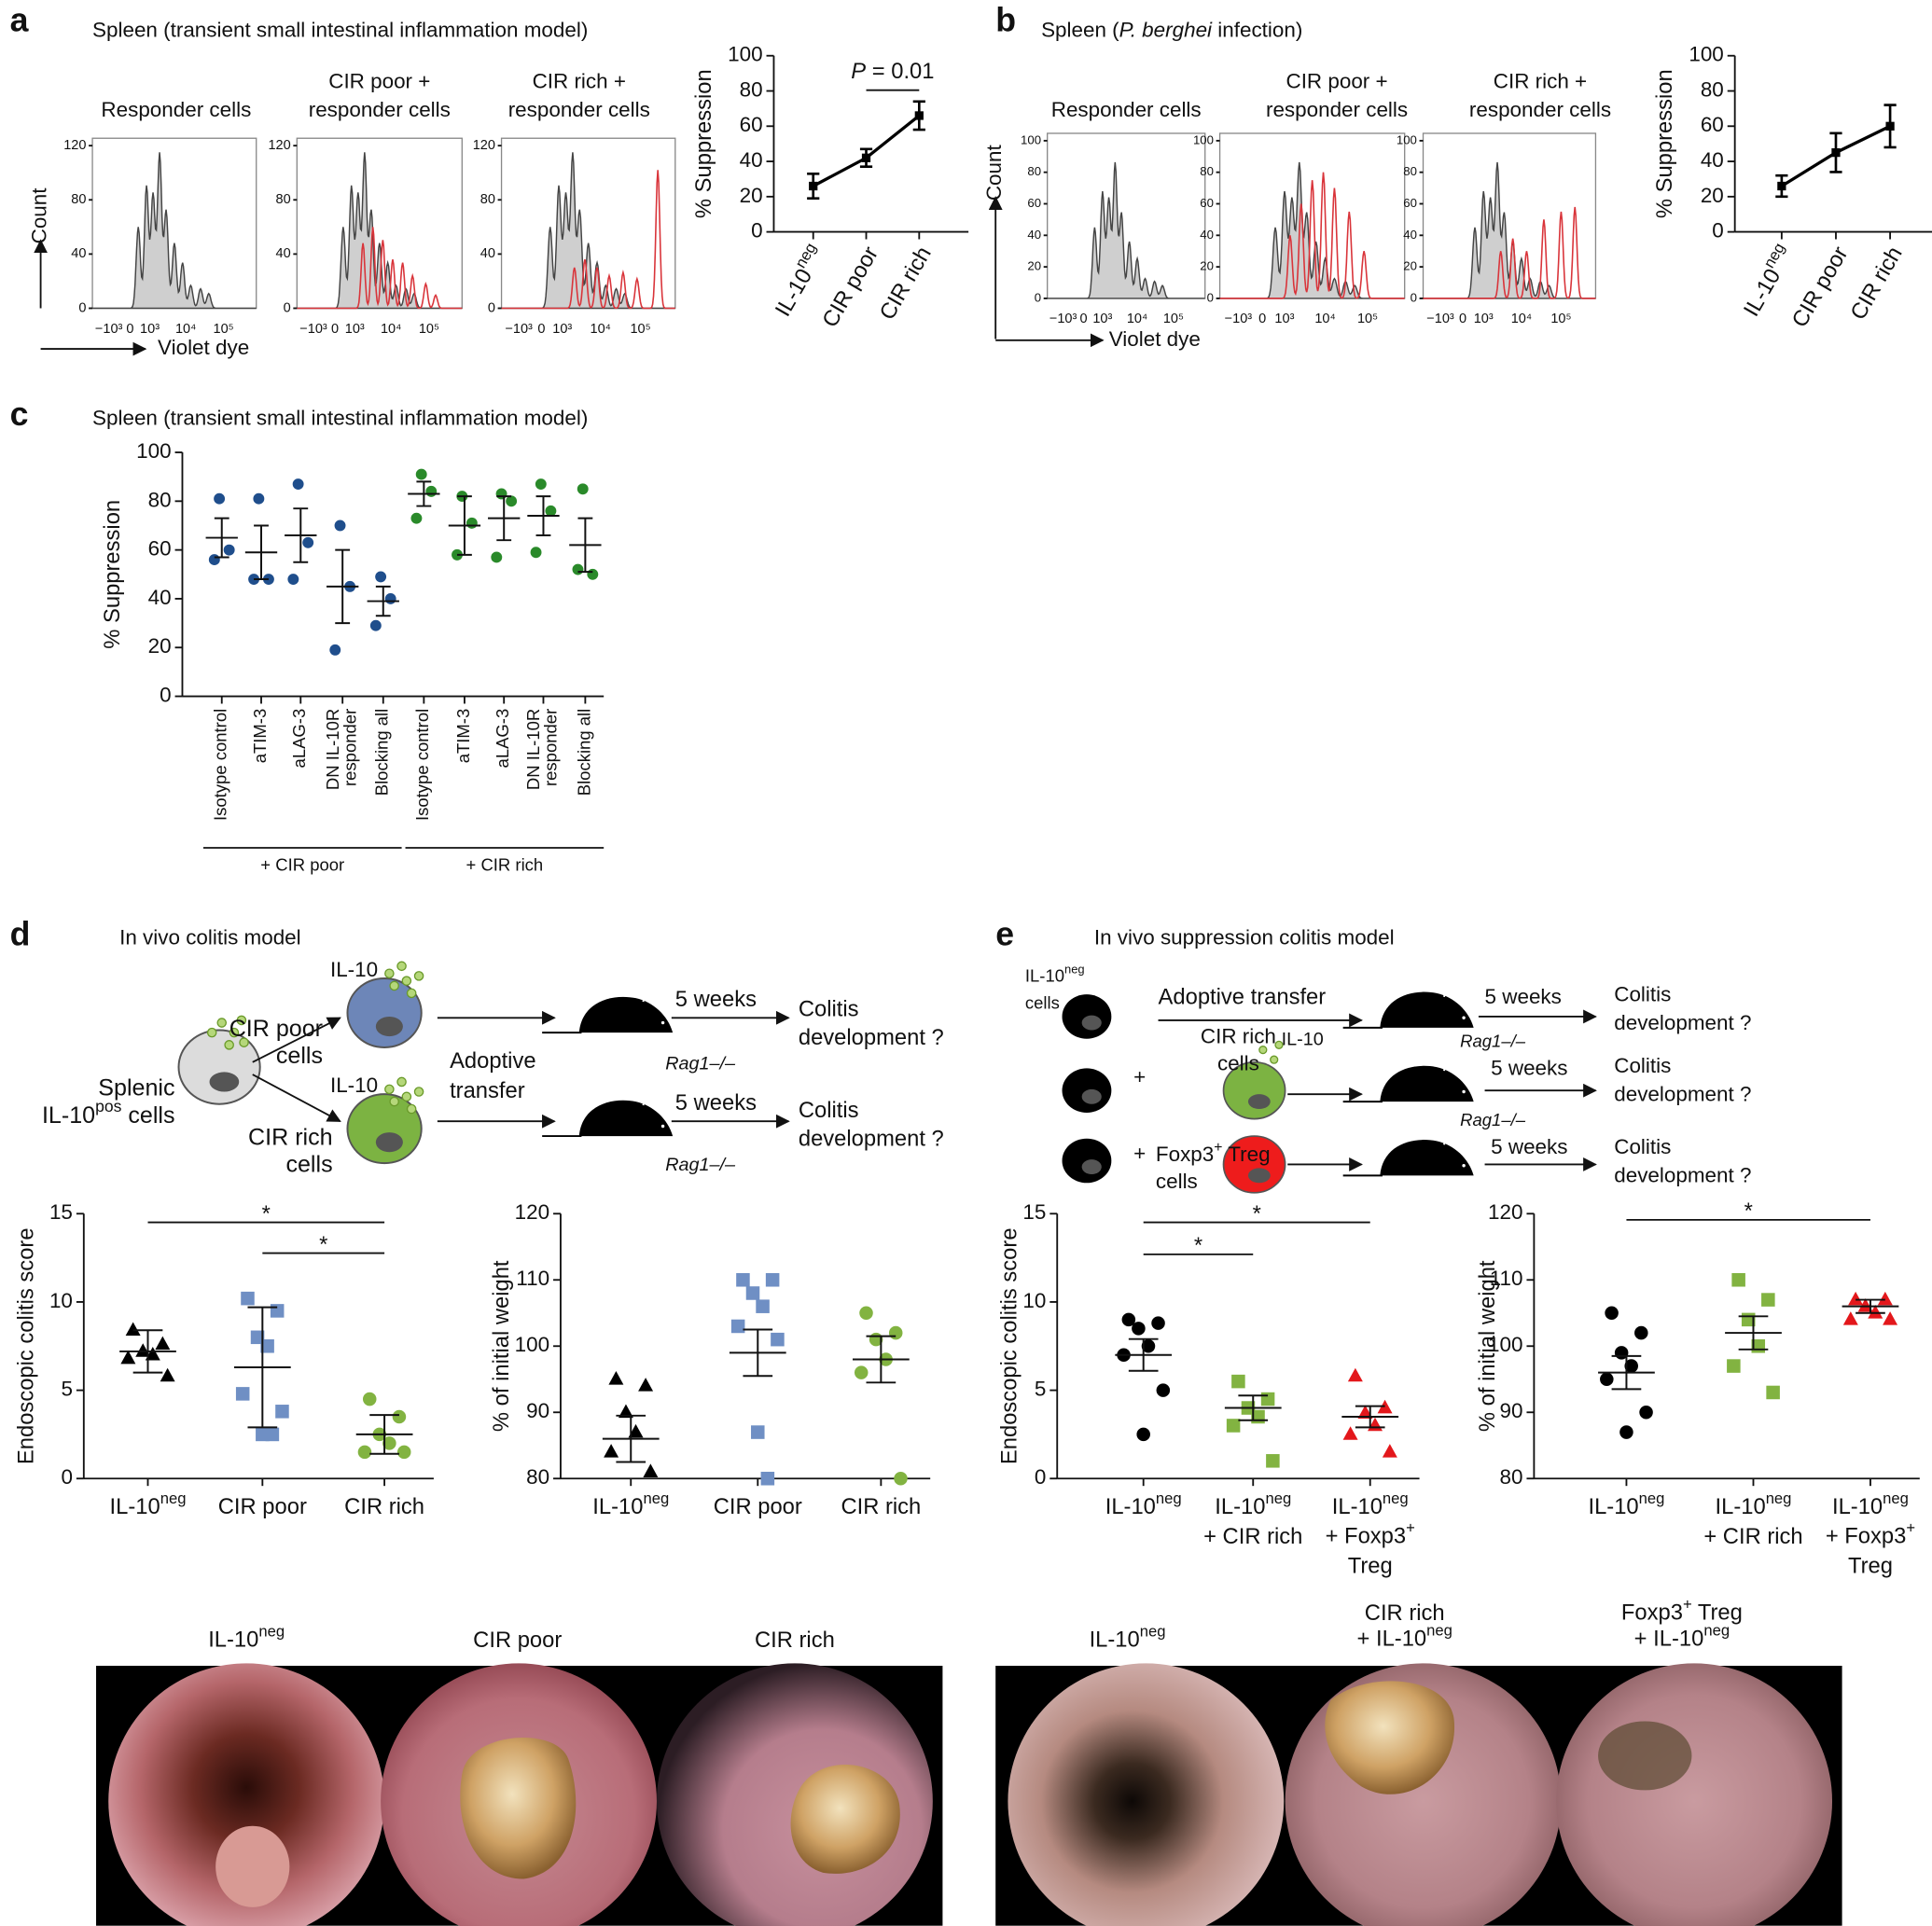 This screenshot has width=1932, height=1926. I want to click on outcome: development ?, so click(871, 1038).